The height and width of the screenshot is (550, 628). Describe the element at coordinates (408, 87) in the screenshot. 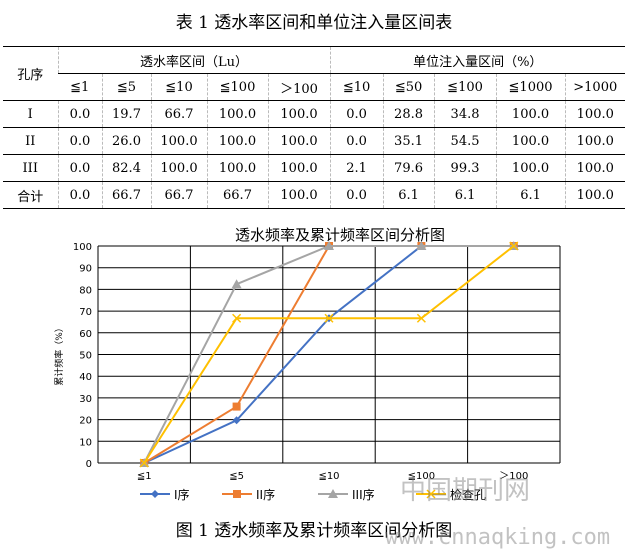

I see `column-header: ≦50` at that location.